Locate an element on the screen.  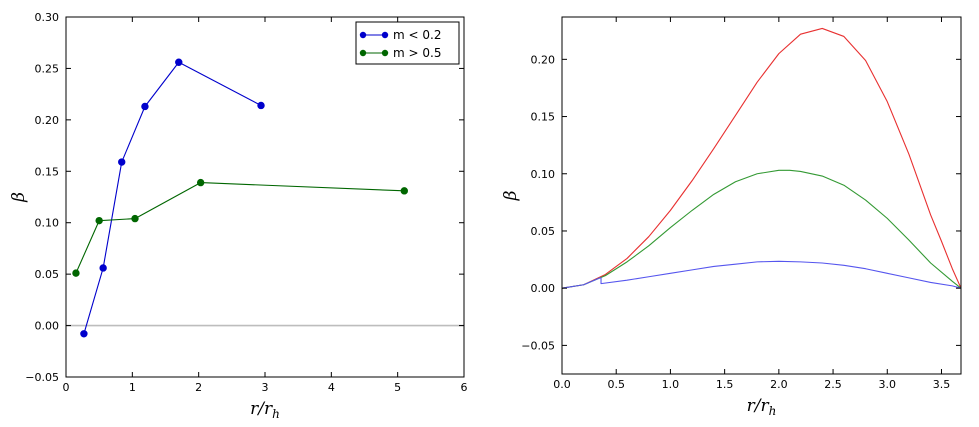
x-tick-label: 2.0 is located at coordinates (779, 384).